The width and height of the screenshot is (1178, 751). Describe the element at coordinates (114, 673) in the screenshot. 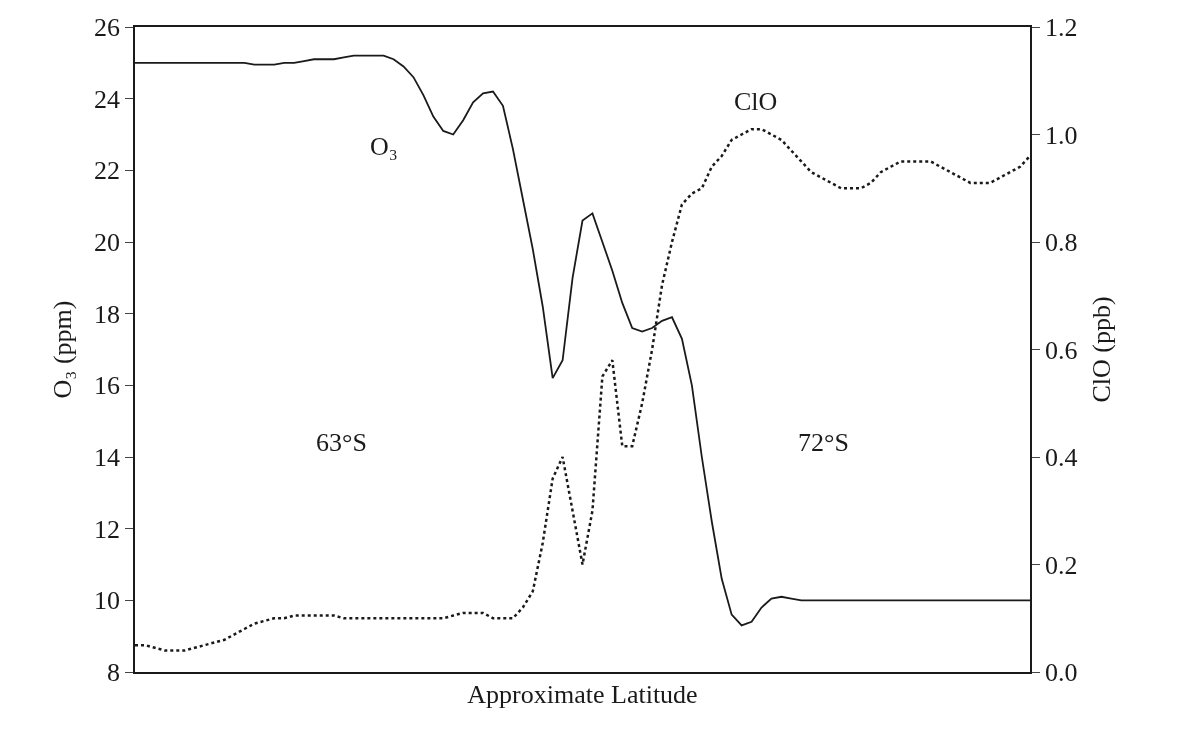

I see `y-tick-label: 8` at that location.